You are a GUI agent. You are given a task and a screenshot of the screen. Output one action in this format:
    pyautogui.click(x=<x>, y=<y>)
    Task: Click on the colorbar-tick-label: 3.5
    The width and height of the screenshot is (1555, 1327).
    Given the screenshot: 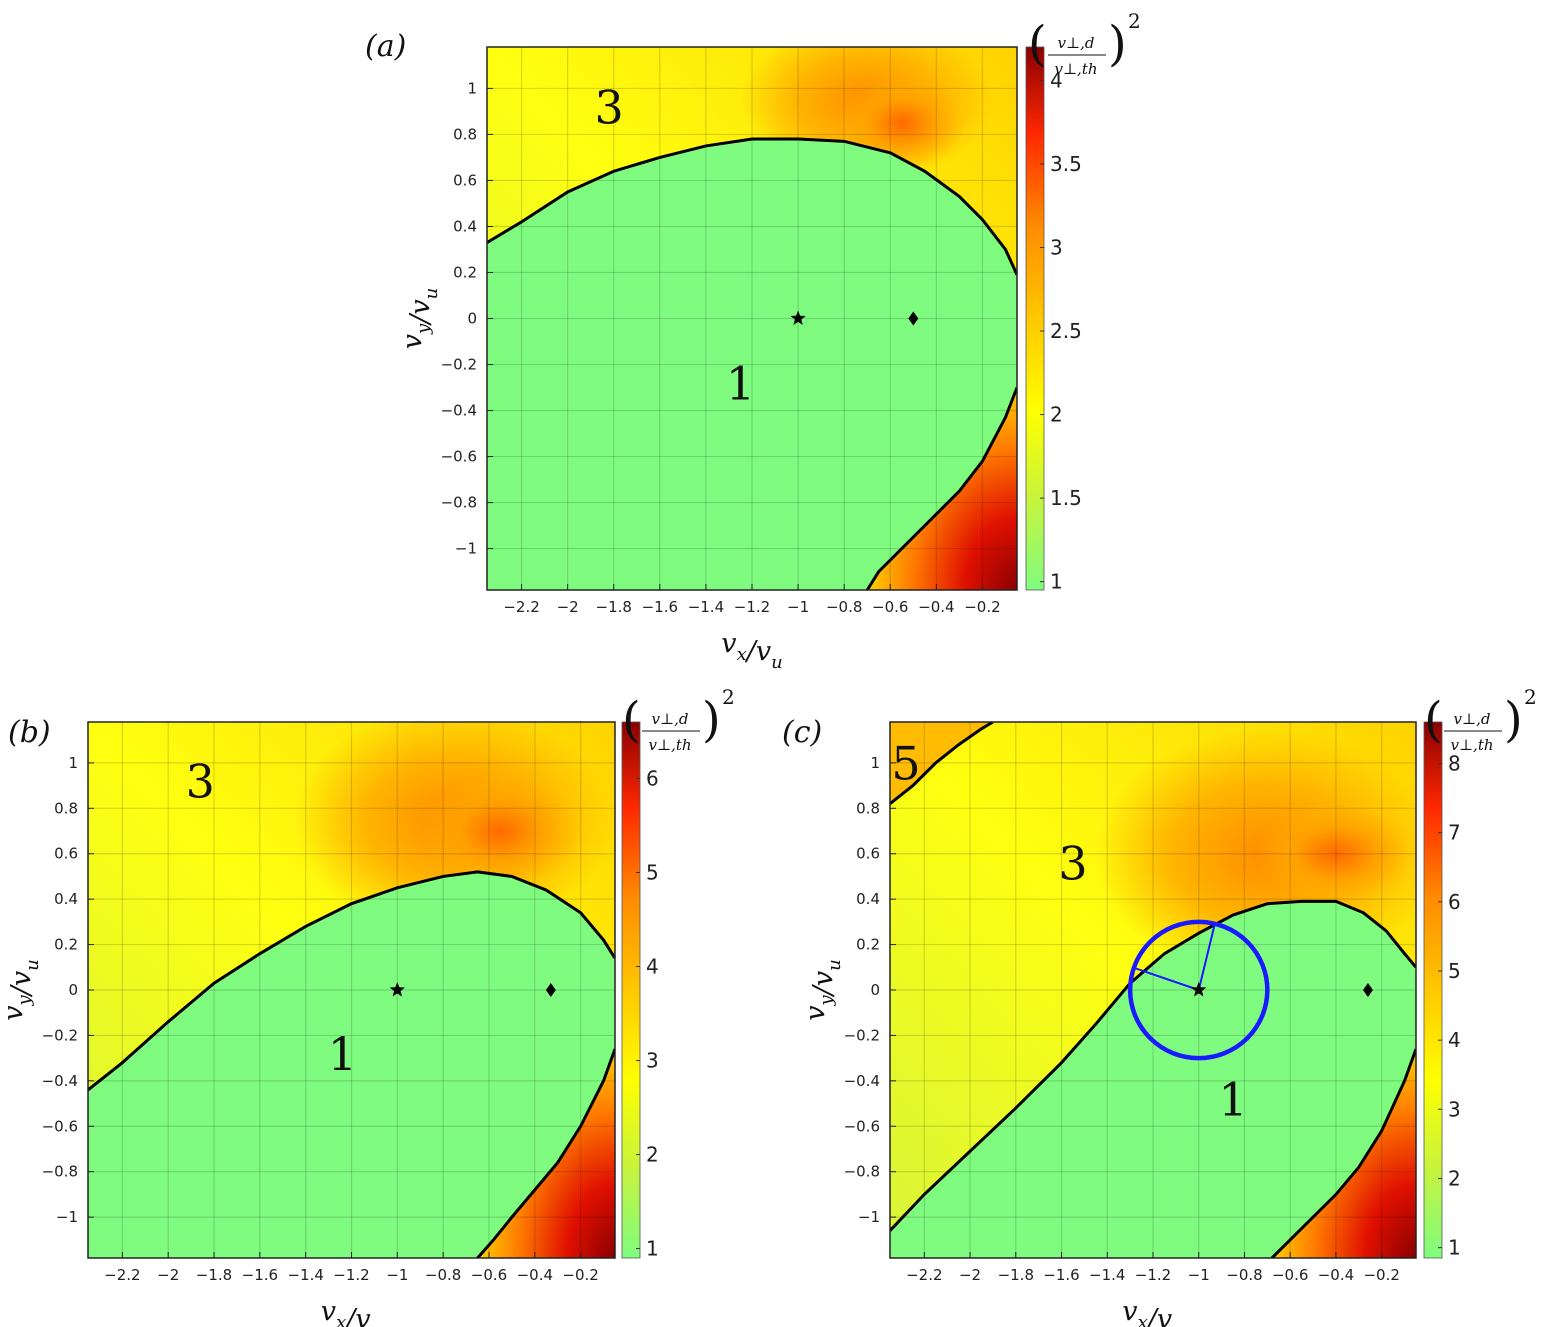 What is the action you would take?
    pyautogui.click(x=1066, y=164)
    